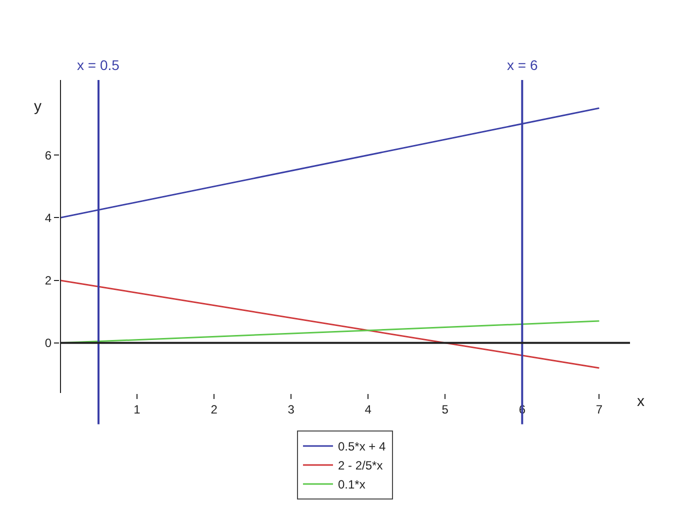  Describe the element at coordinates (641, 401) in the screenshot. I see `x-axis-title: x` at that location.